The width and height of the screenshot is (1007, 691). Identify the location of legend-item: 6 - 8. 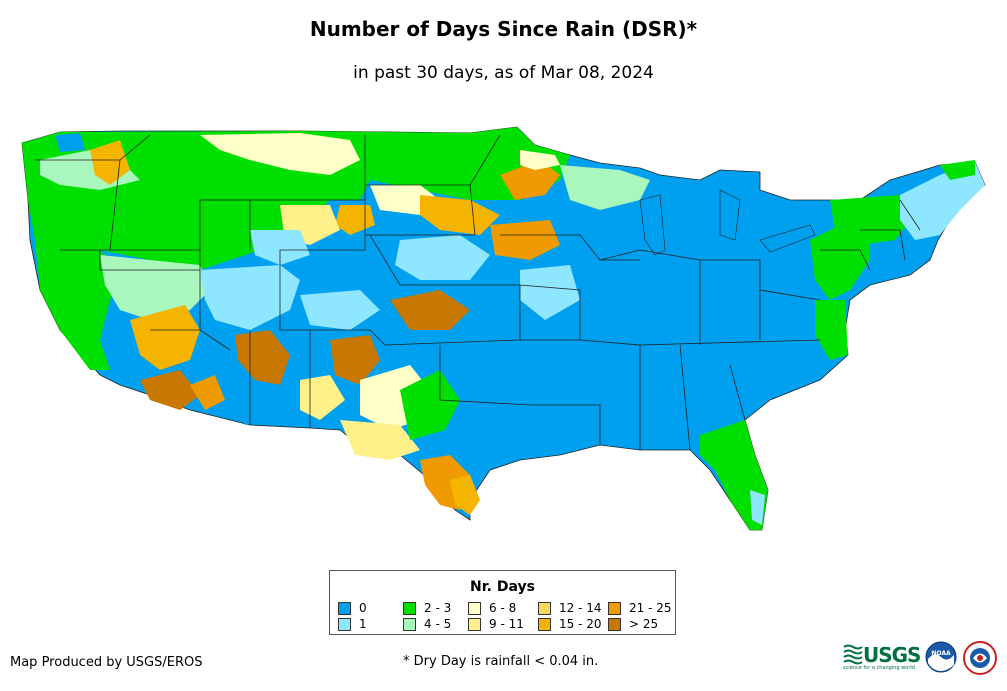
(492, 608).